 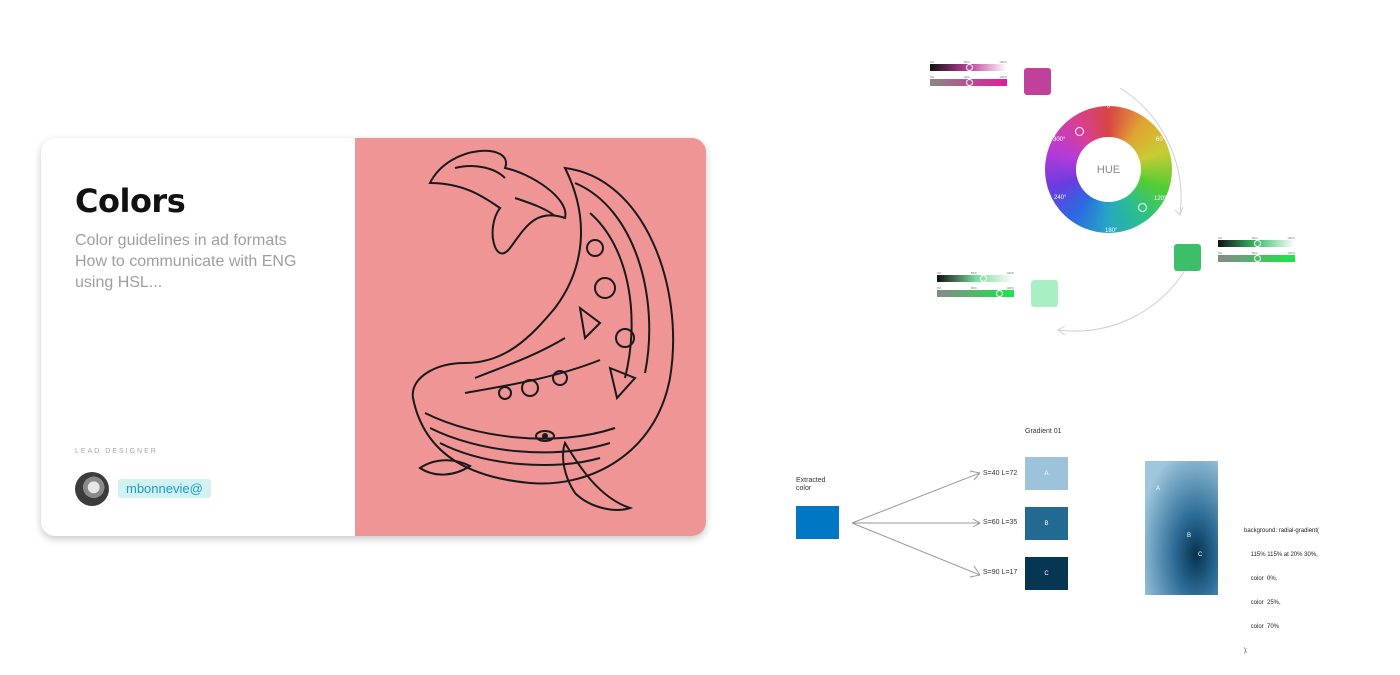 What do you see at coordinates (1262, 627) in the screenshot?
I see `code-line: color 70%` at bounding box center [1262, 627].